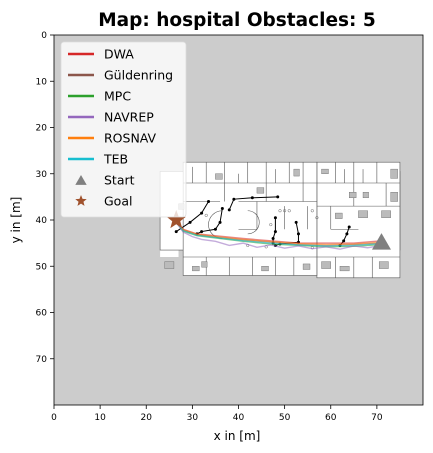 The image size is (433, 453). What do you see at coordinates (42, 360) in the screenshot?
I see `y-tick-label: 70` at bounding box center [42, 360].